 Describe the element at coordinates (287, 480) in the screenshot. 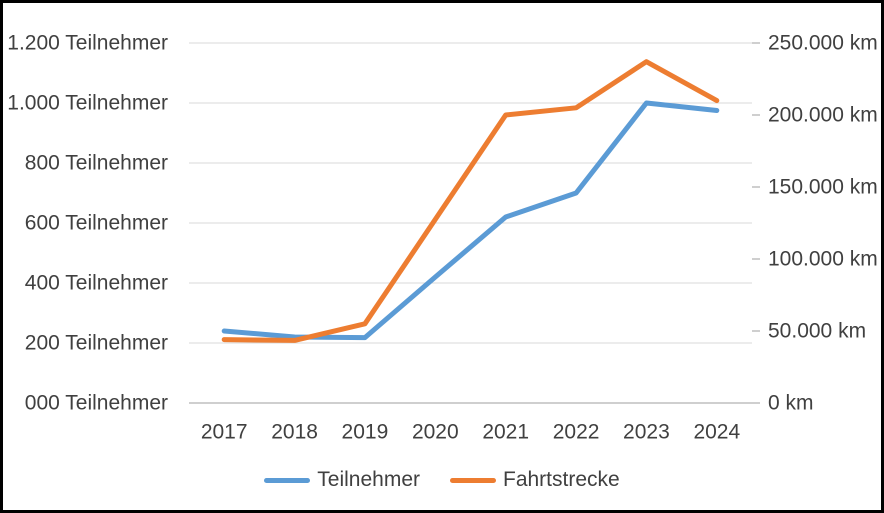

I see `teilnehmer-line-swatch` at that location.